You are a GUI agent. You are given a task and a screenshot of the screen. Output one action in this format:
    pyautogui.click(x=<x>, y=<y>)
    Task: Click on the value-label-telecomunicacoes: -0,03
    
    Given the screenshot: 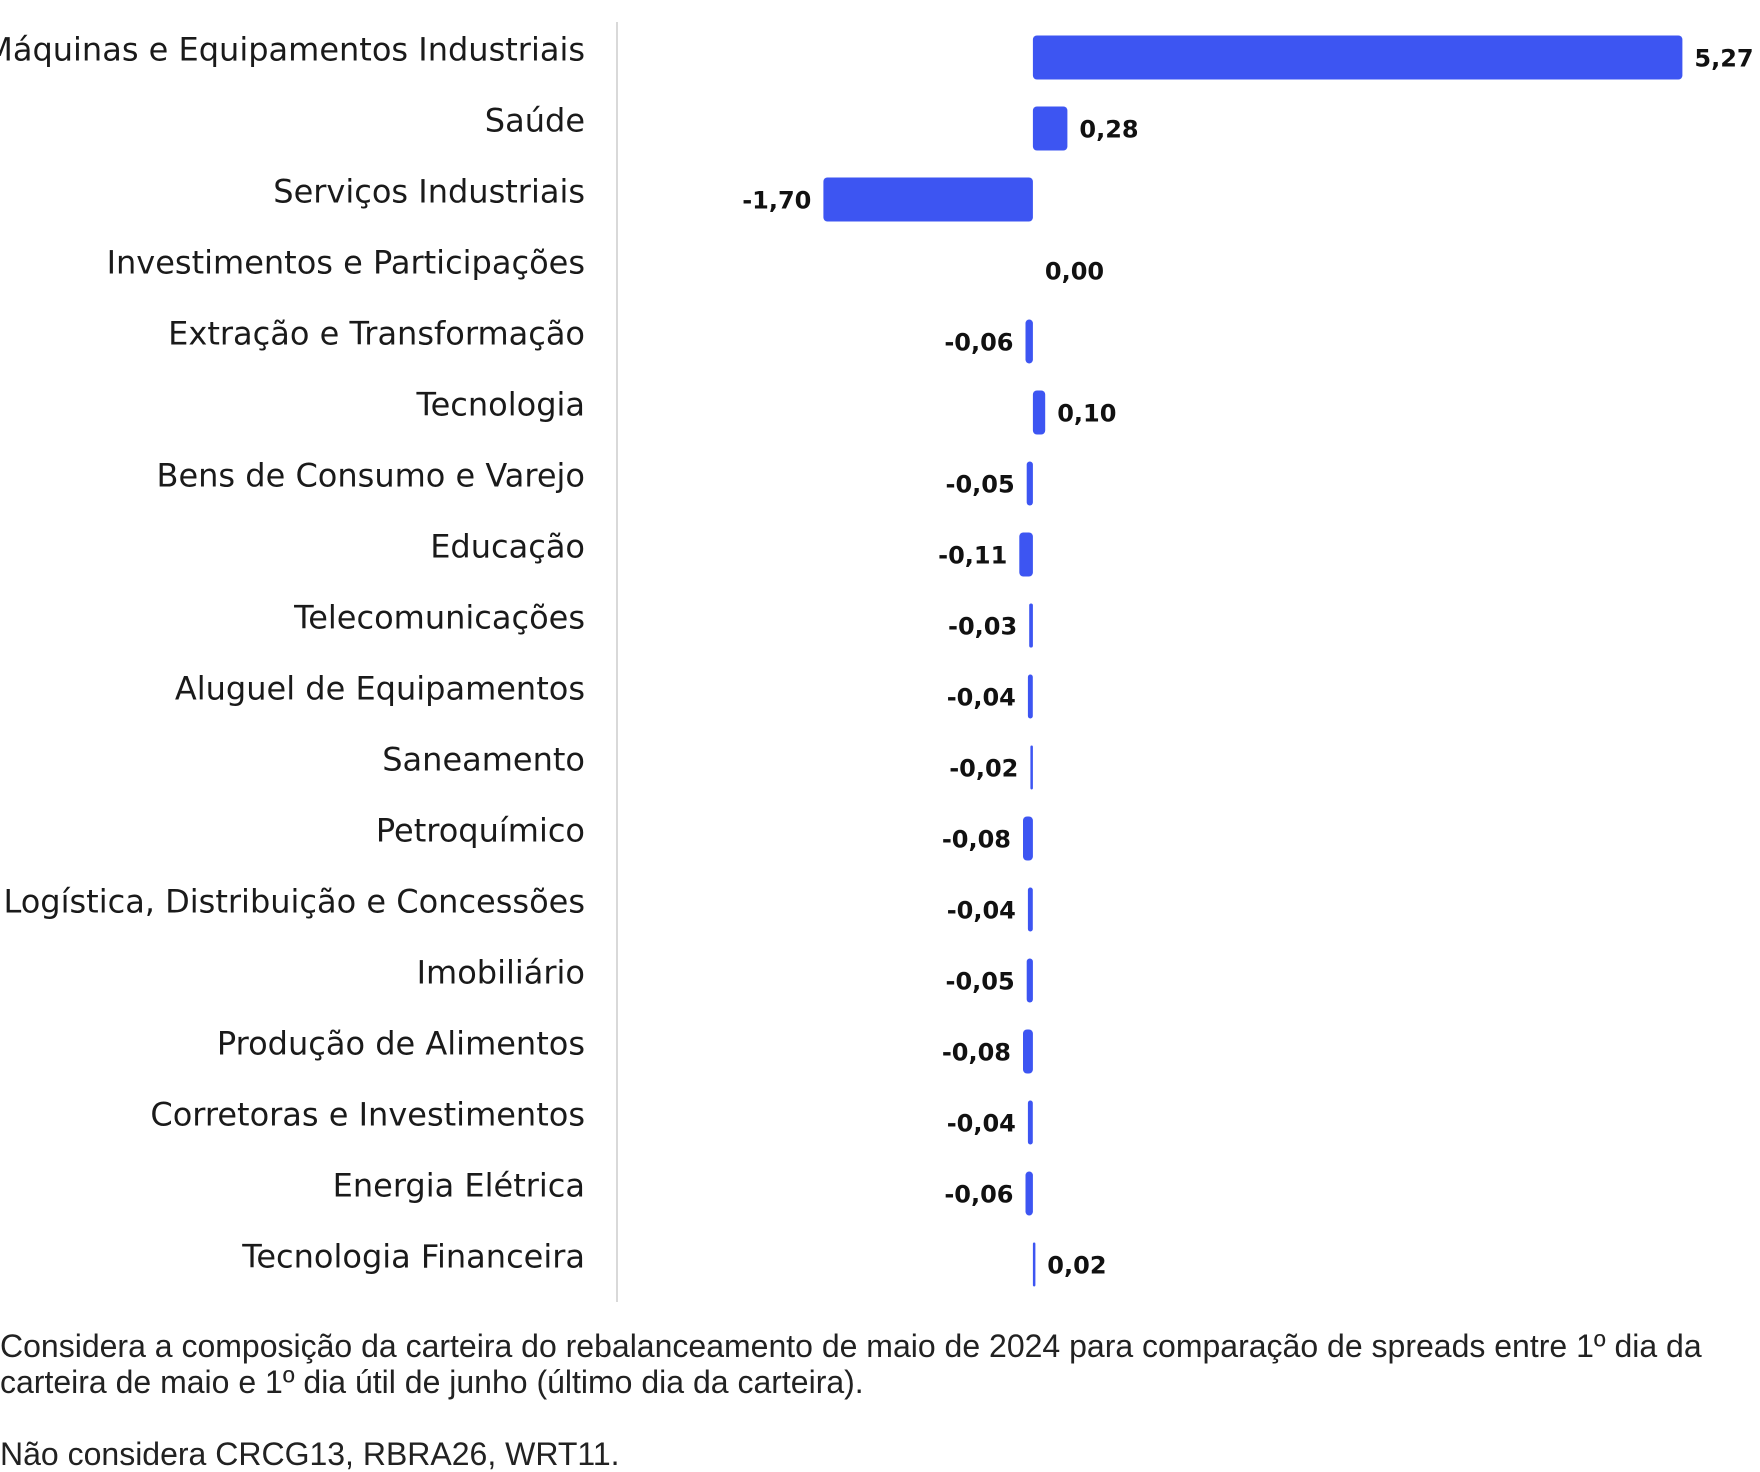 What is the action you would take?
    pyautogui.click(x=982, y=627)
    